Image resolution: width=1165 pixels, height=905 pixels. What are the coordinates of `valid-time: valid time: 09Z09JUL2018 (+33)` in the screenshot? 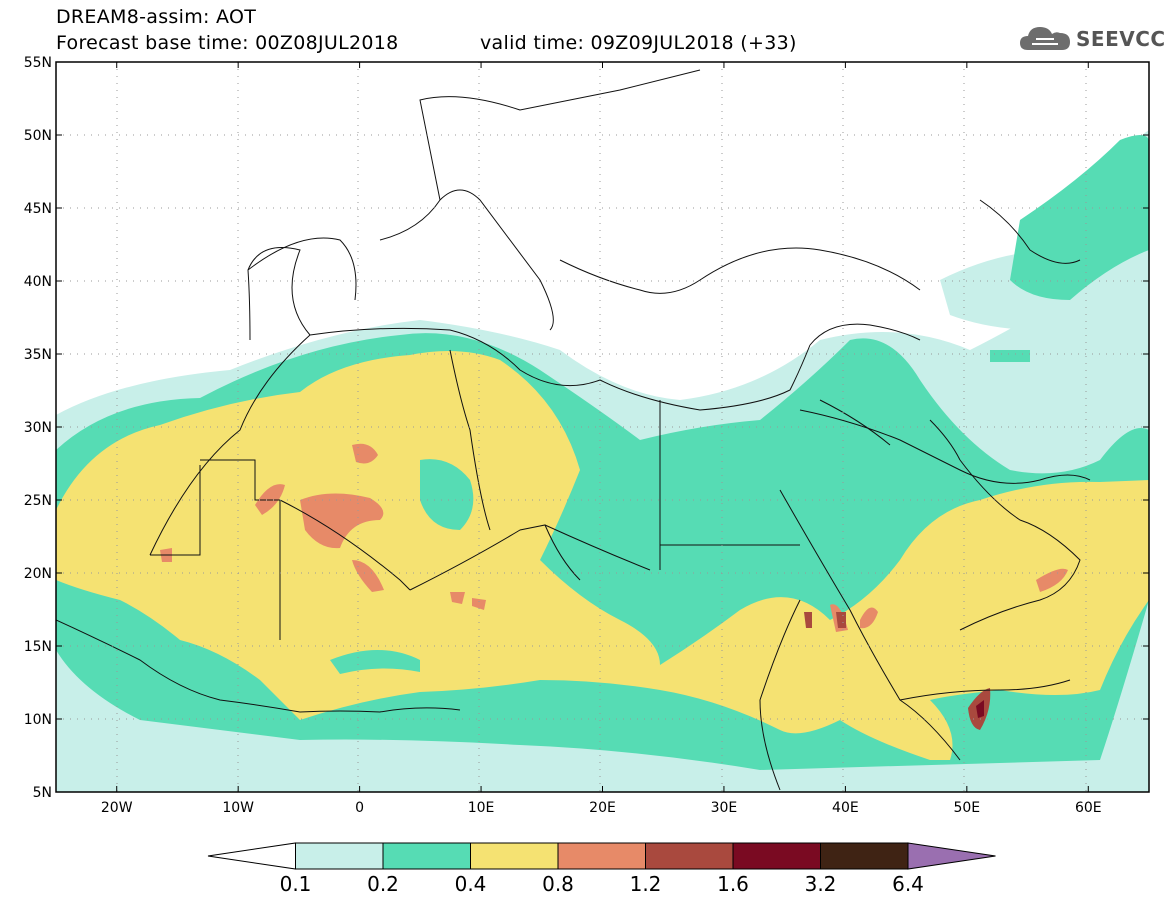 It's located at (638, 43).